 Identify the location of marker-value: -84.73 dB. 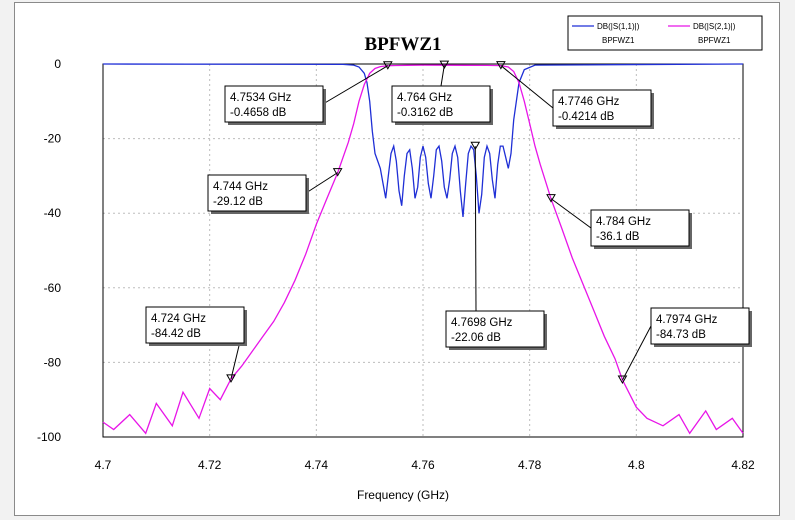
(681, 335).